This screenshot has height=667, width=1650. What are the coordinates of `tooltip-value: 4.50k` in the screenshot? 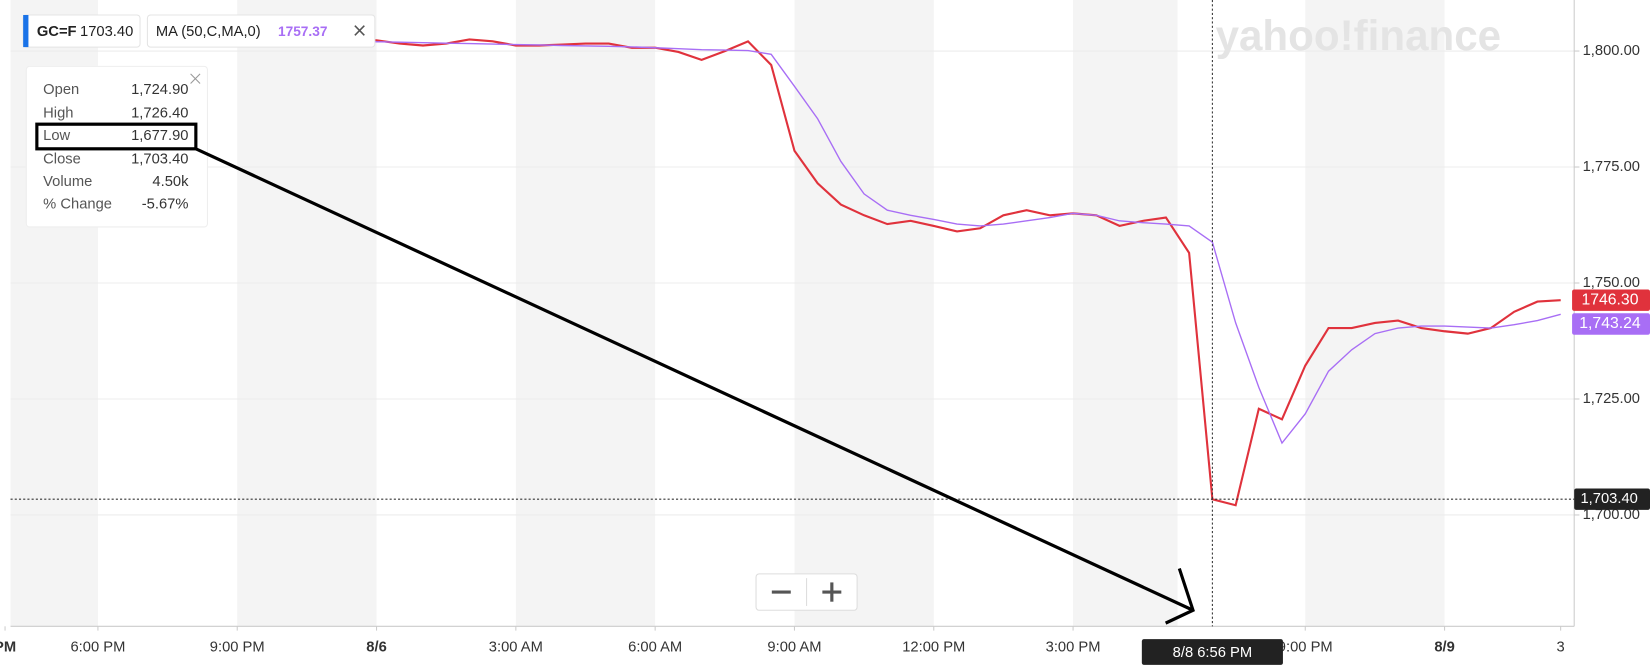 It's located at (170, 182).